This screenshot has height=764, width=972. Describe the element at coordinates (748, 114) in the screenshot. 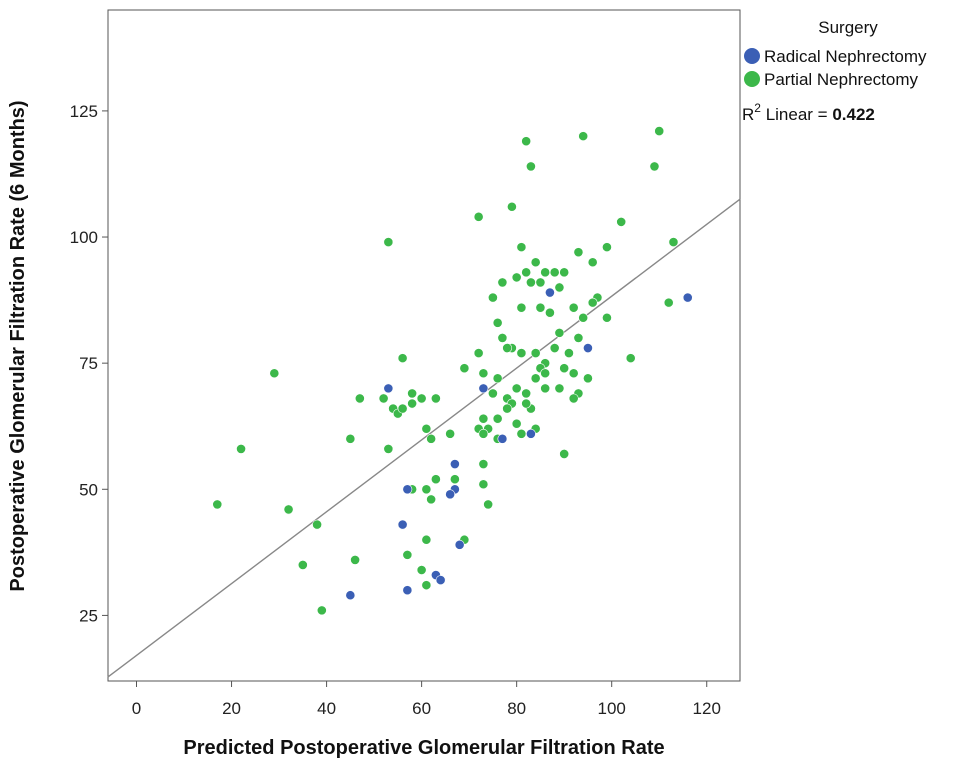

I see `r-squared-letter: R` at that location.